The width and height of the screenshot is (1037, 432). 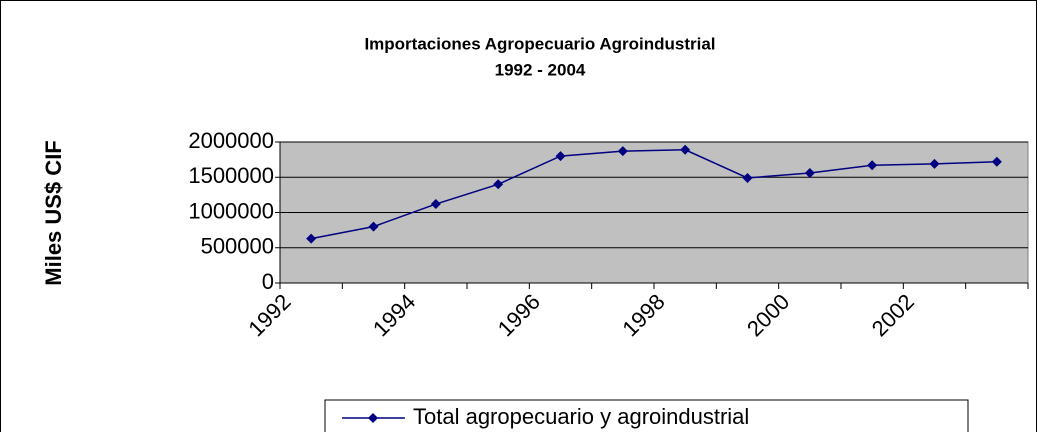 I want to click on legend, so click(x=646, y=415).